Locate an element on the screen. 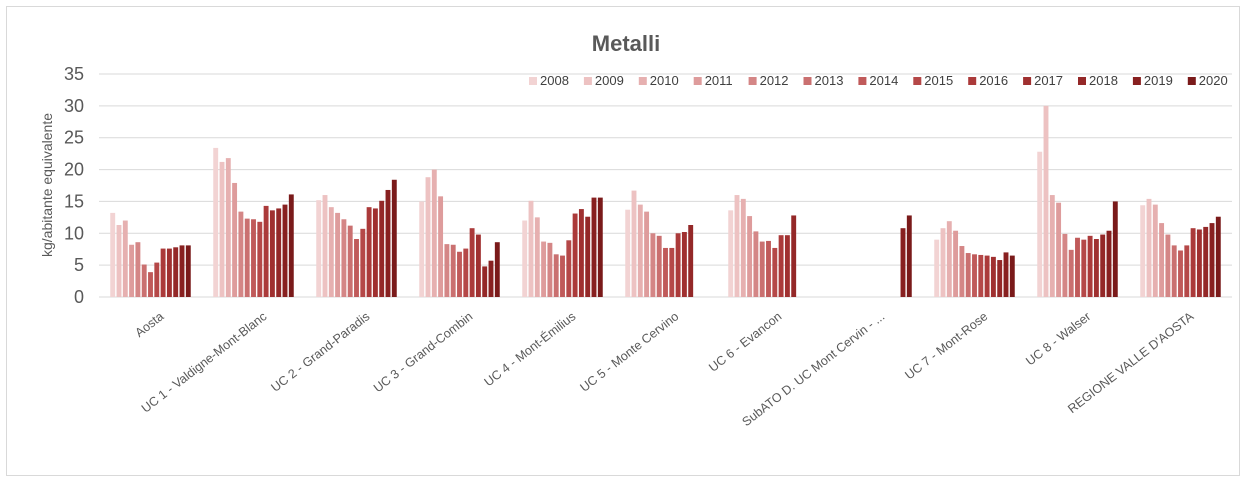  legend-label: 2009 is located at coordinates (609, 80).